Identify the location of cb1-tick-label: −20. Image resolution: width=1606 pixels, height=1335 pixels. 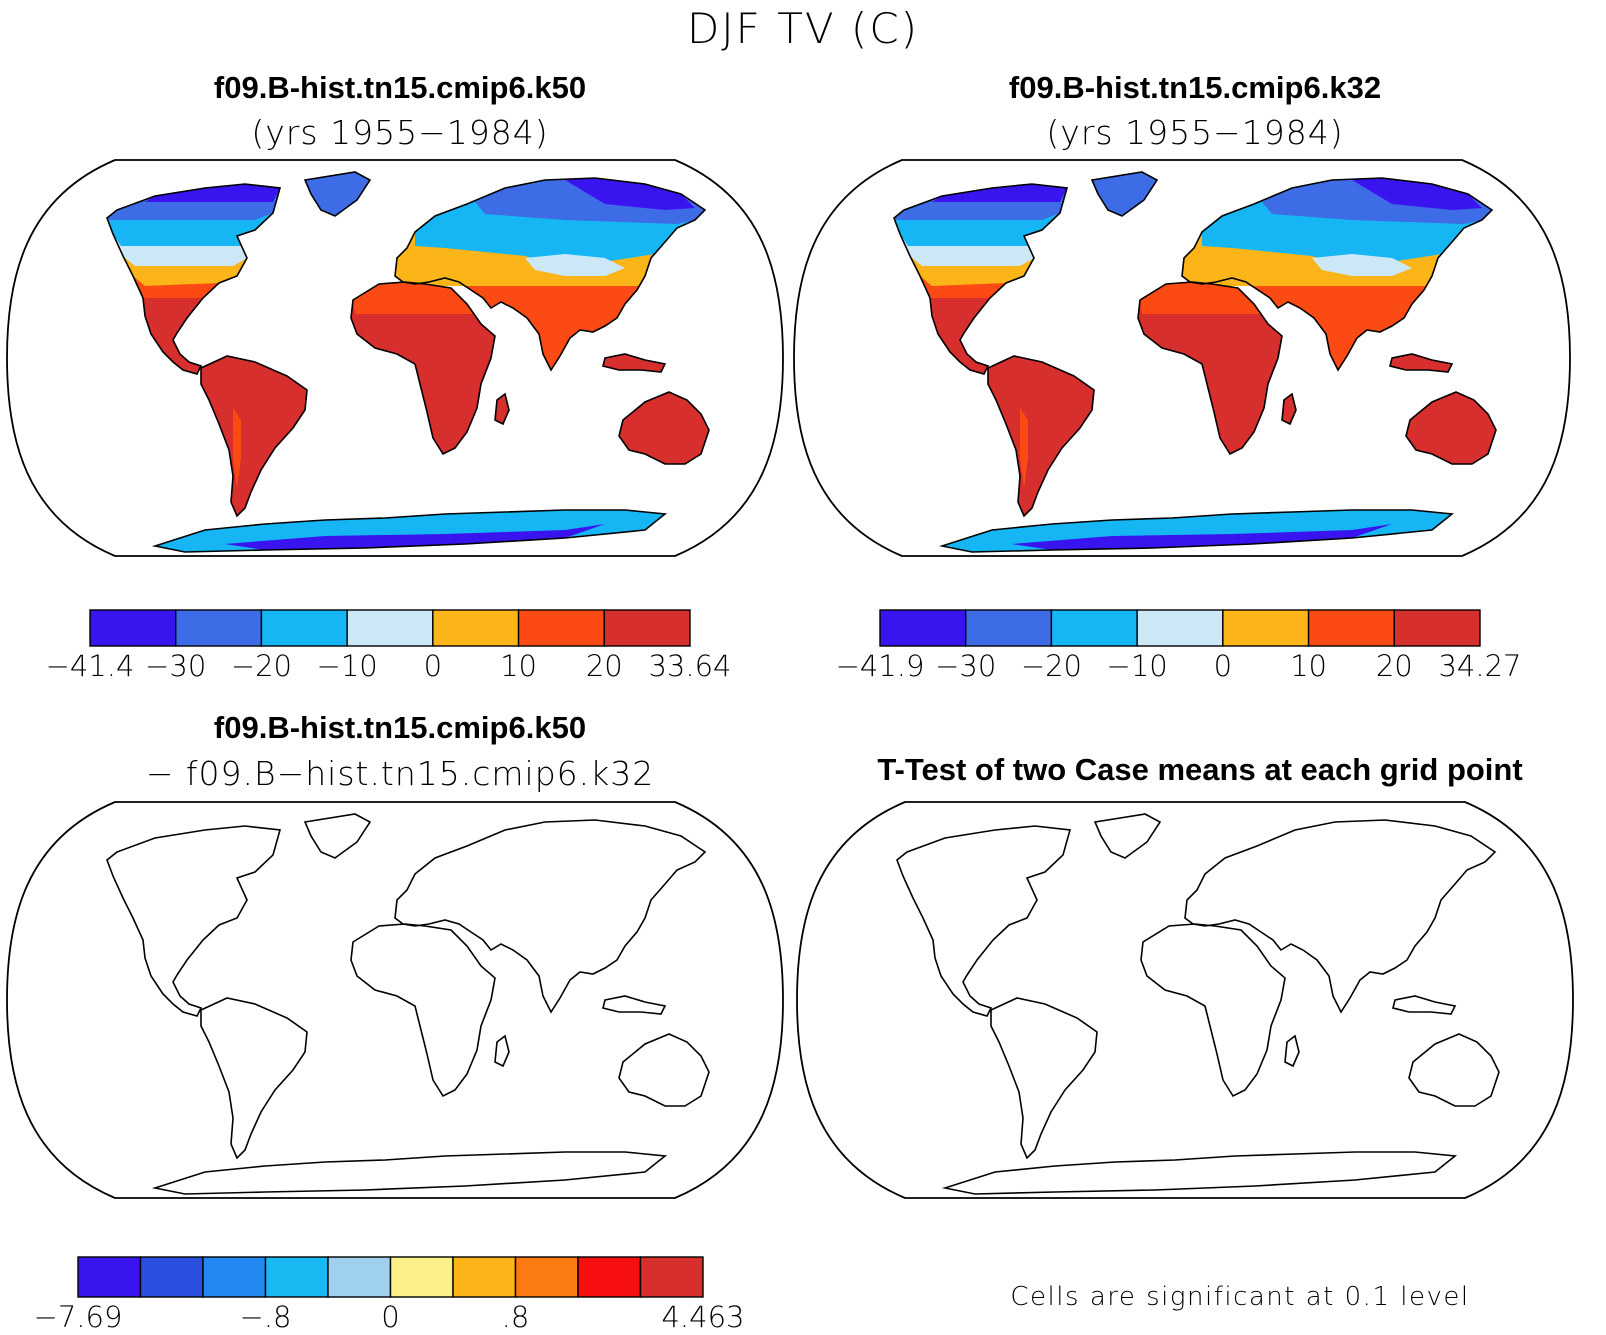
(261, 666).